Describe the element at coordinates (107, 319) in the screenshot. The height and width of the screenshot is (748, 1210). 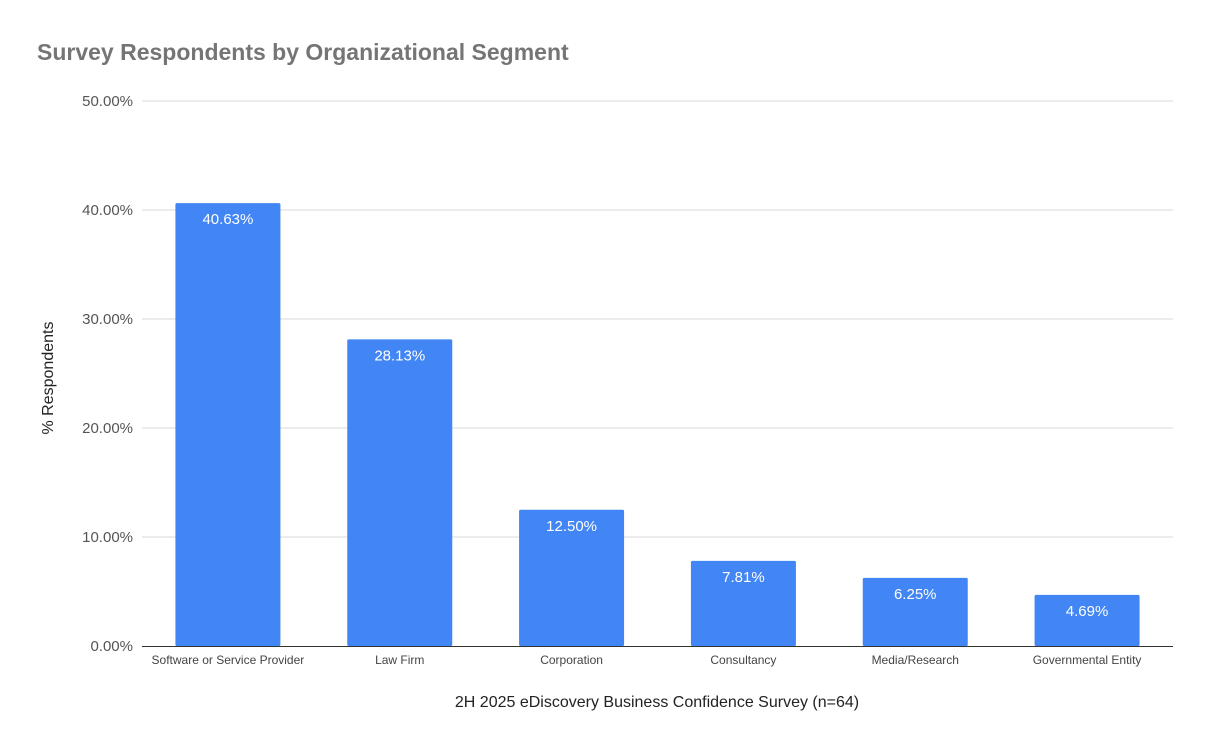
I see `y-tick-label: 30.00%` at that location.